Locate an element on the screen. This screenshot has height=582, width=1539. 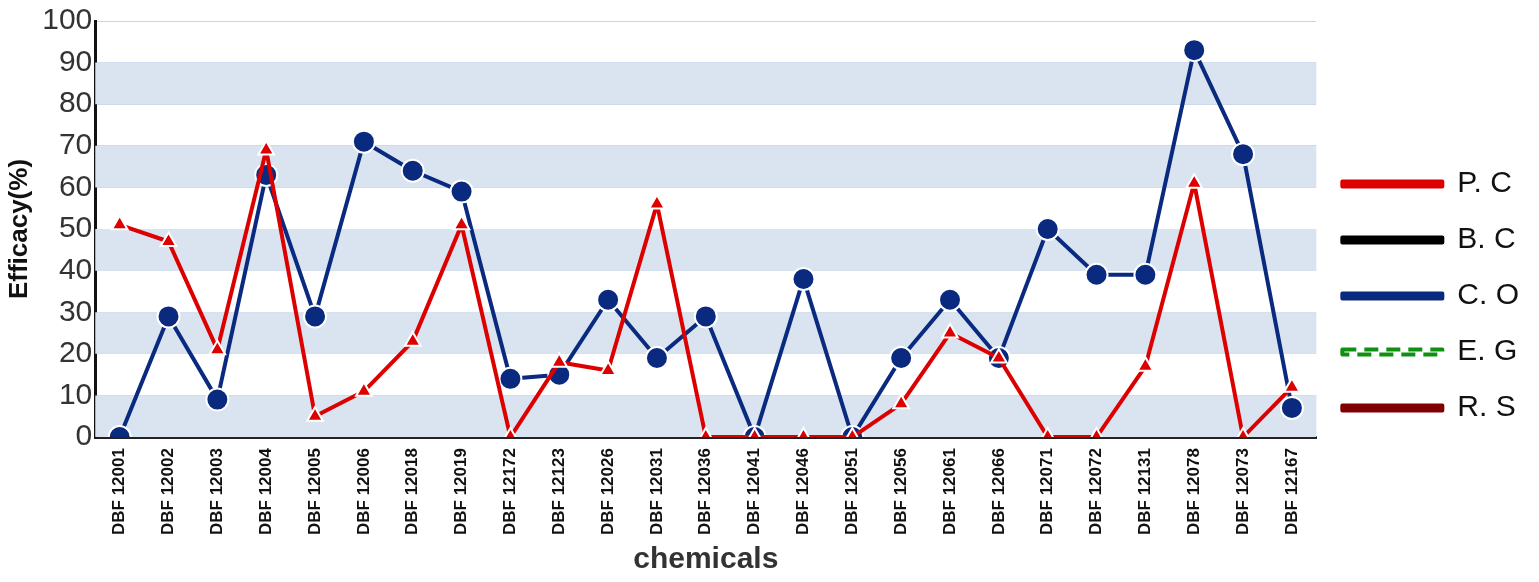
y-tick-label: 50 is located at coordinates (75, 227).